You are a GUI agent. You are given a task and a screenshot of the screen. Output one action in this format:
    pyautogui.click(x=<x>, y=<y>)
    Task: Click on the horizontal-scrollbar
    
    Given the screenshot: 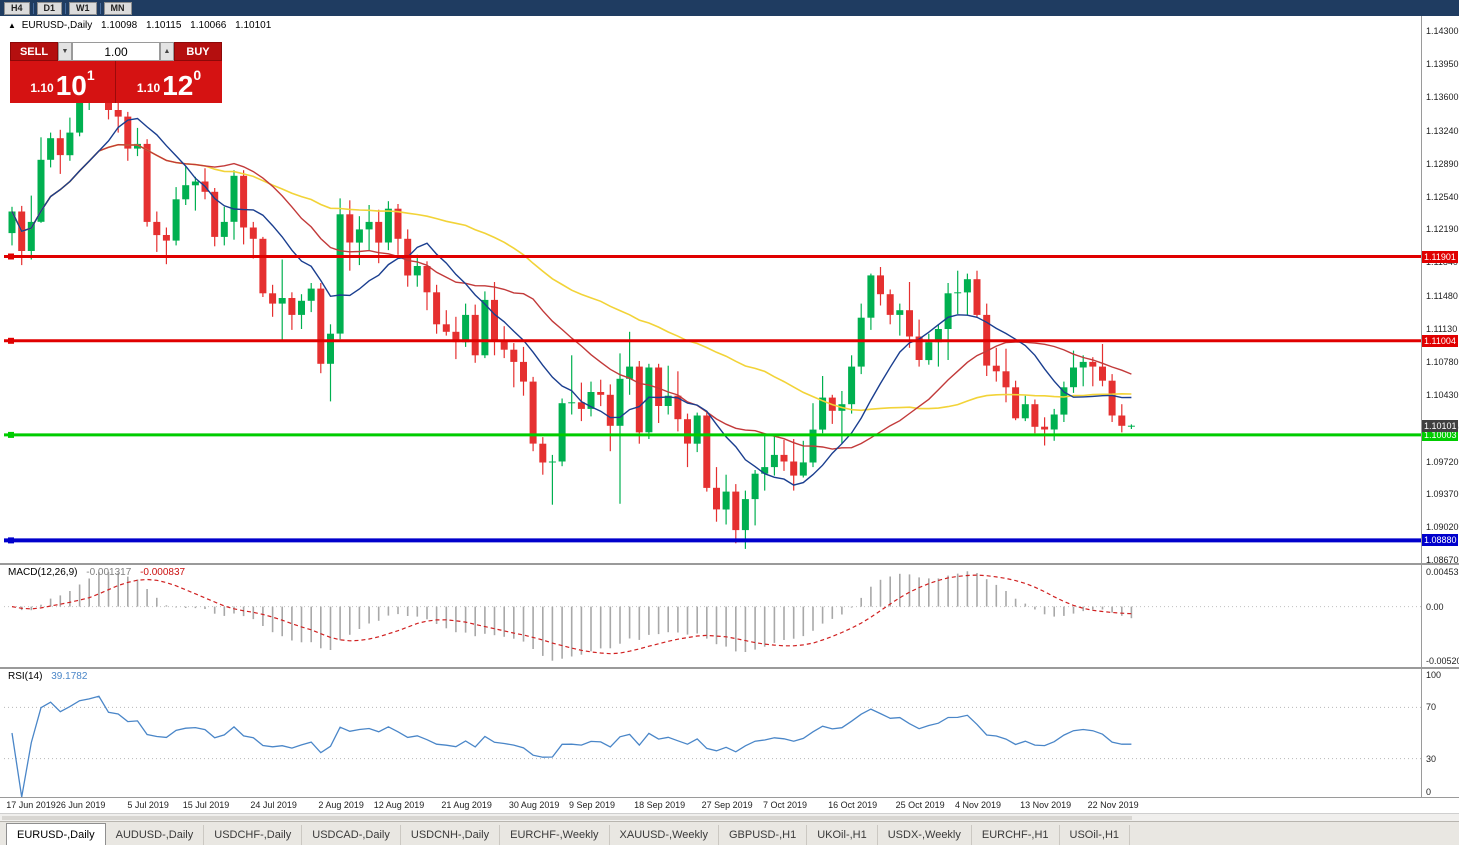 What is the action you would take?
    pyautogui.click(x=729, y=817)
    